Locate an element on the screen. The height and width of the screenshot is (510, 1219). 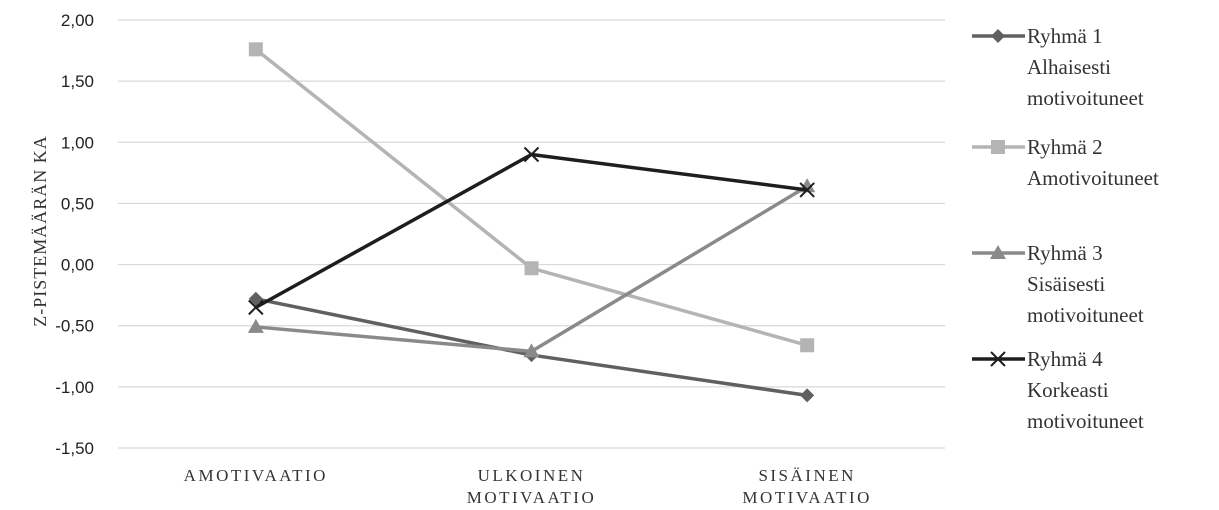
y-axis-title: Z-PISTEMÄÄRÄN KA is located at coordinates (40, 231).